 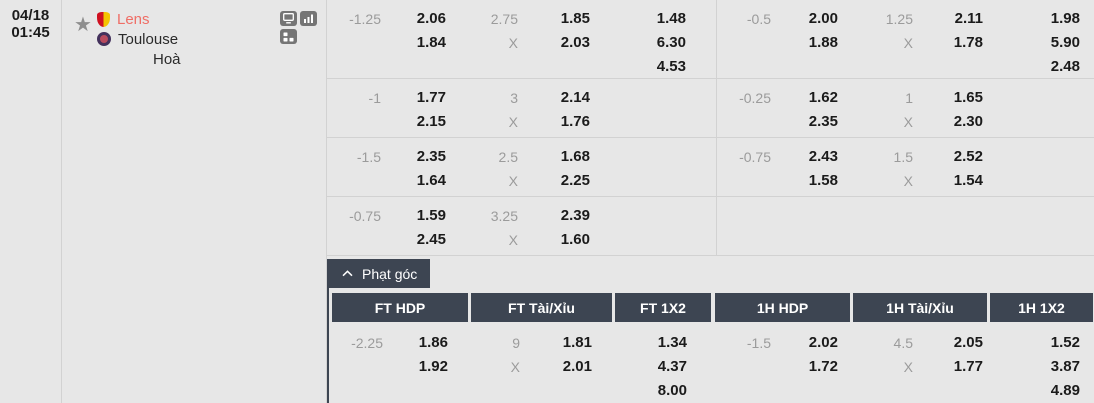 What do you see at coordinates (577, 366) in the screenshot?
I see `ou-odds-under: 2.01` at bounding box center [577, 366].